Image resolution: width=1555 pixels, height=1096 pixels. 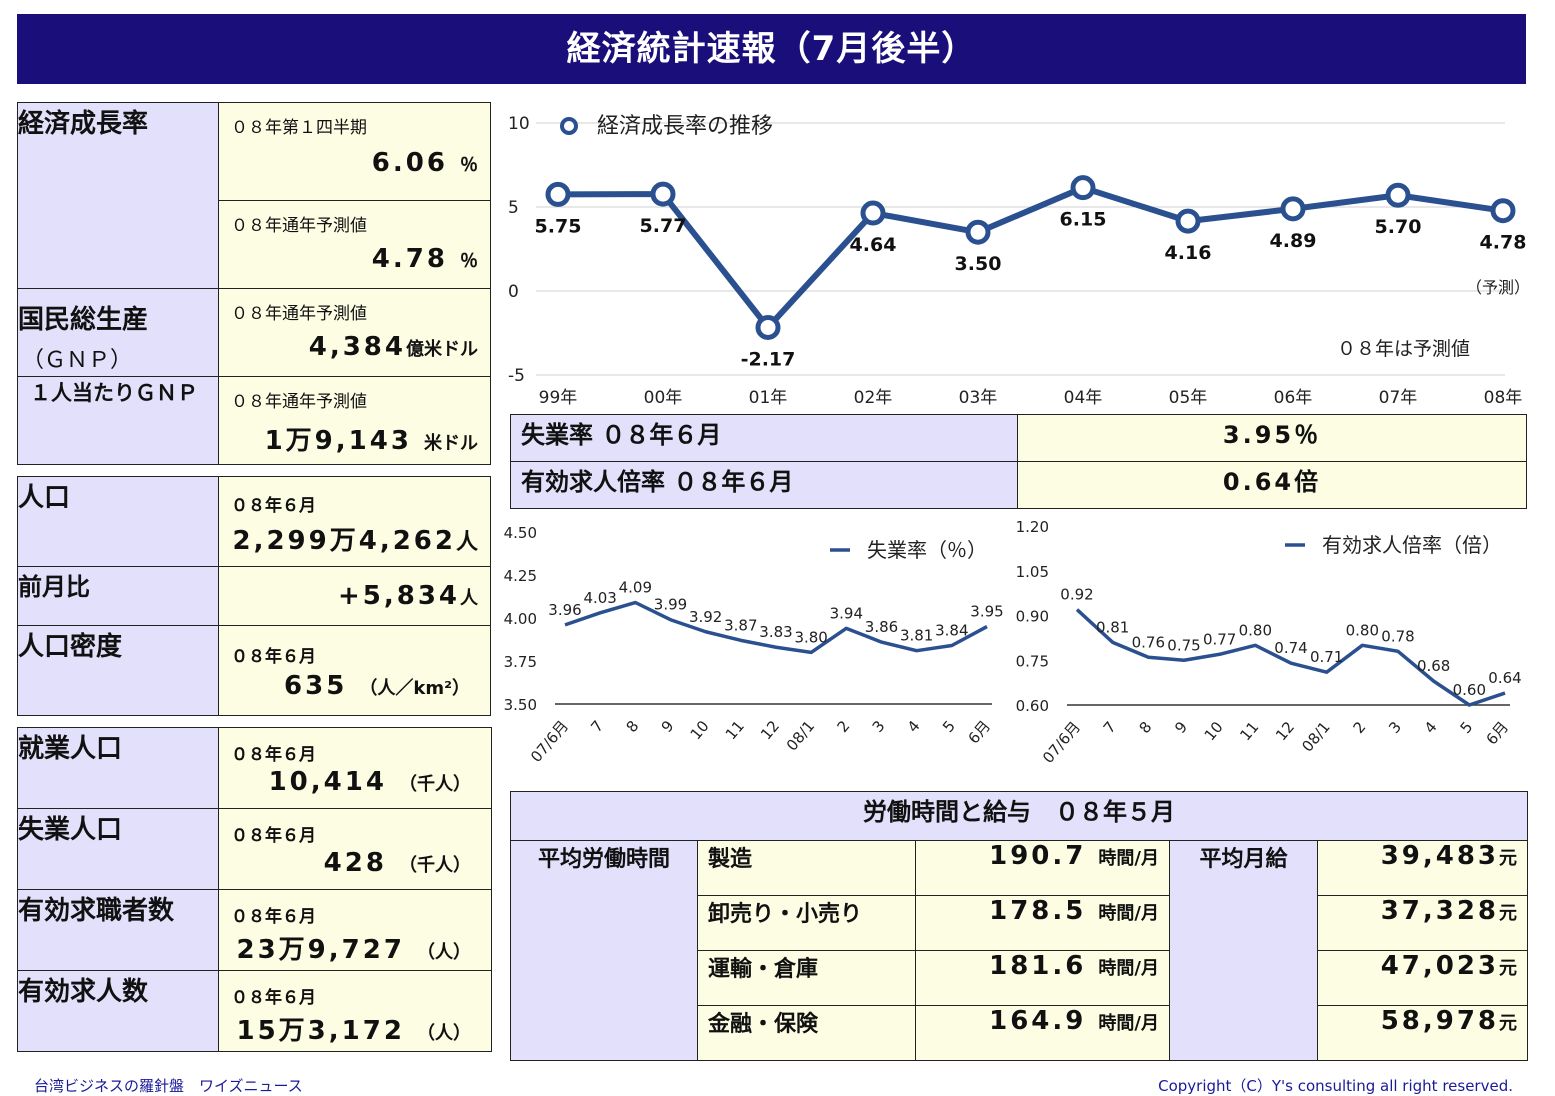 What do you see at coordinates (513, 292) in the screenshot?
I see `y-tick-label: 0` at bounding box center [513, 292].